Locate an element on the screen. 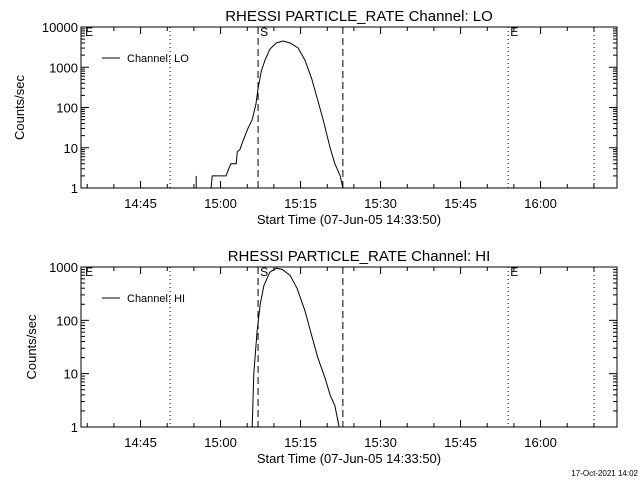  y-tick-label: 10000 is located at coordinates (60, 27).